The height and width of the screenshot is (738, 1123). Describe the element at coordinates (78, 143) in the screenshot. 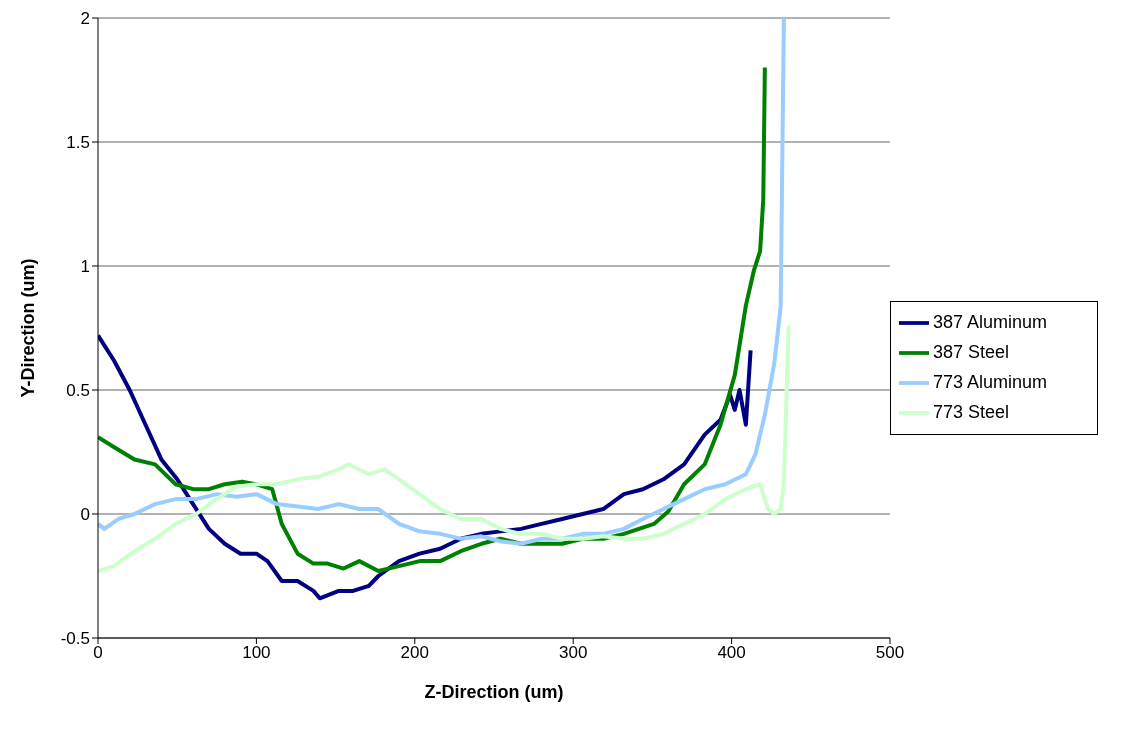

I see `y-tick-label: 1.5` at that location.